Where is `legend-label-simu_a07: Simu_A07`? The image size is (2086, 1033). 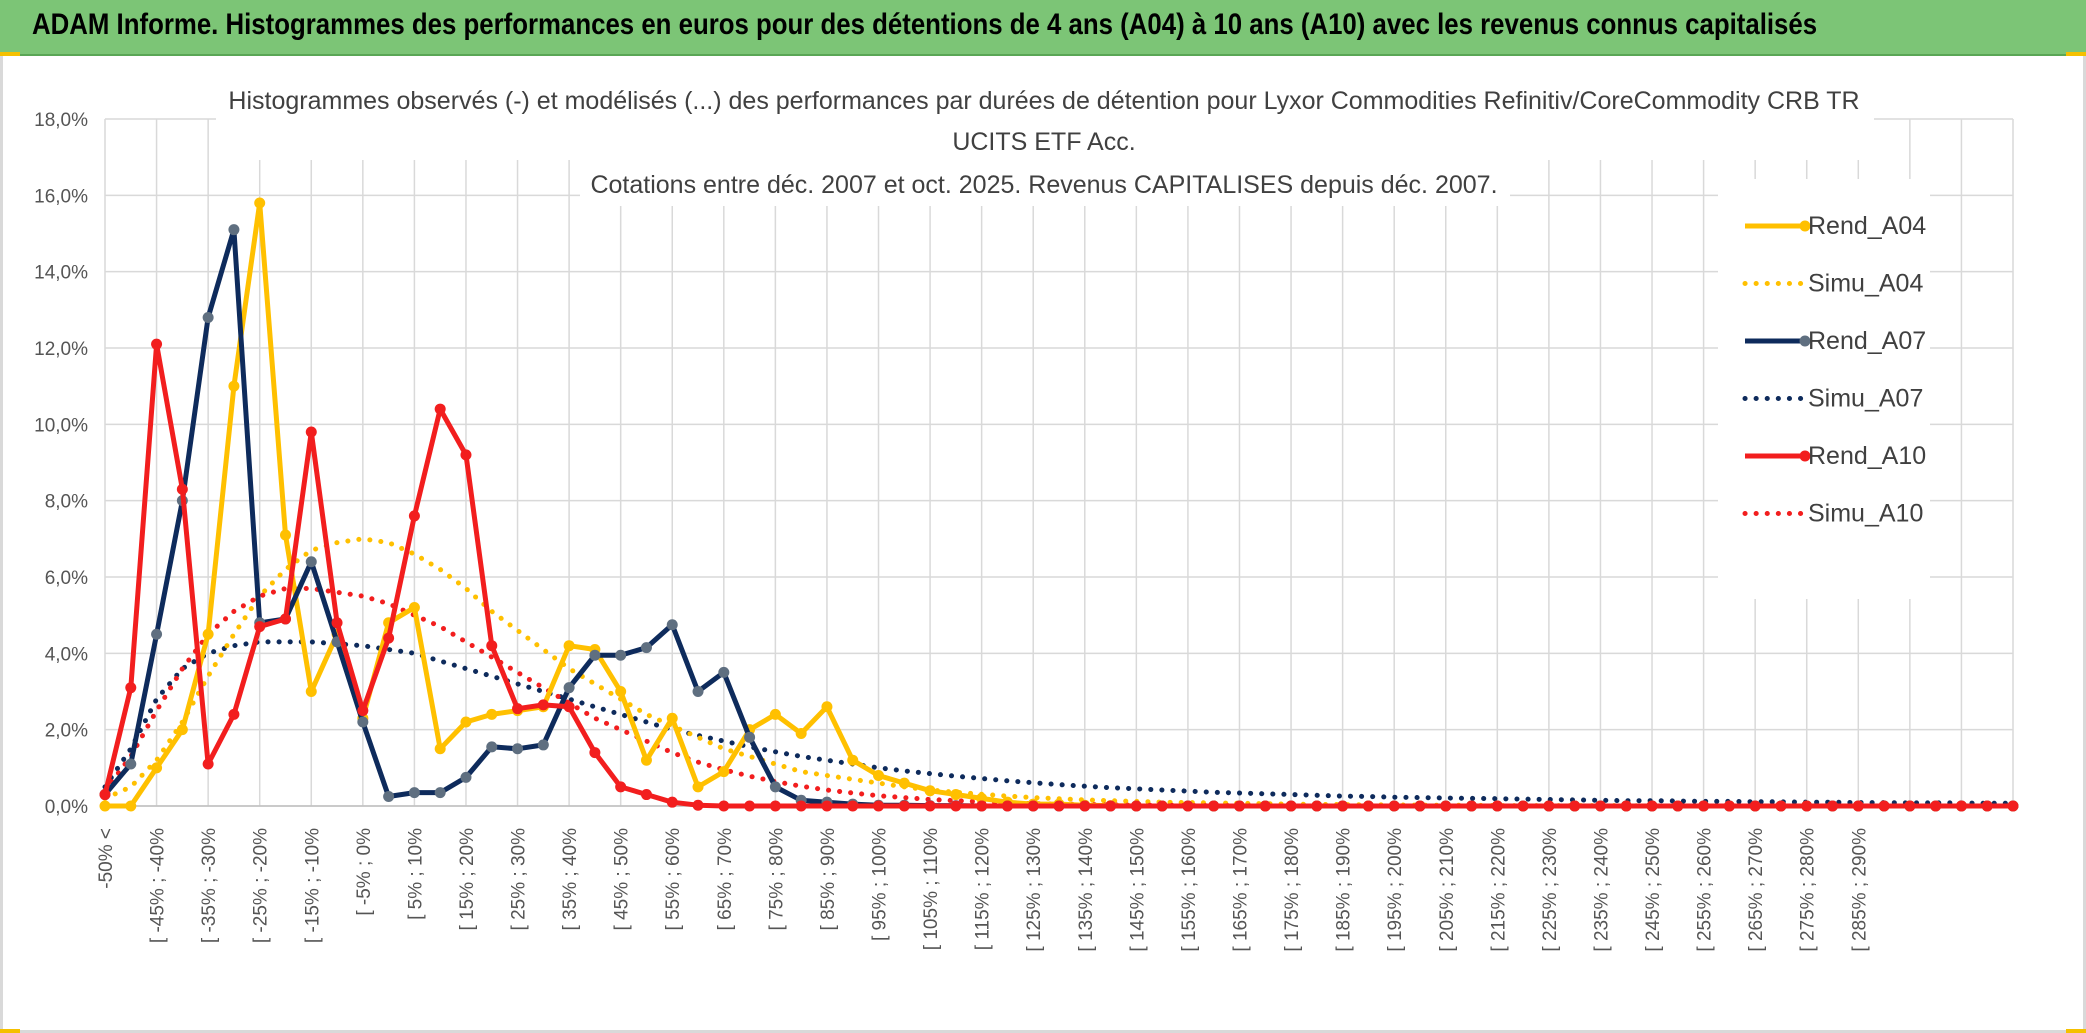
legend-label-simu_a07: Simu_A07 is located at coordinates (1865, 399).